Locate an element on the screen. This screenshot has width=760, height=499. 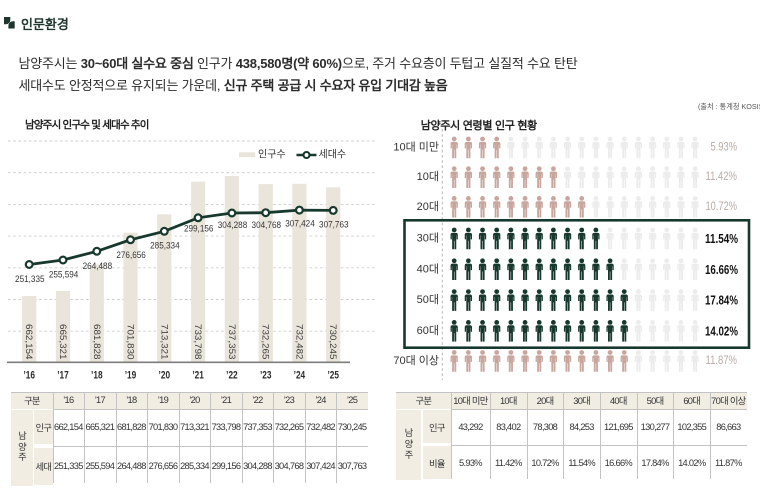
svg-text: ’24 is located at coordinates (300, 376).